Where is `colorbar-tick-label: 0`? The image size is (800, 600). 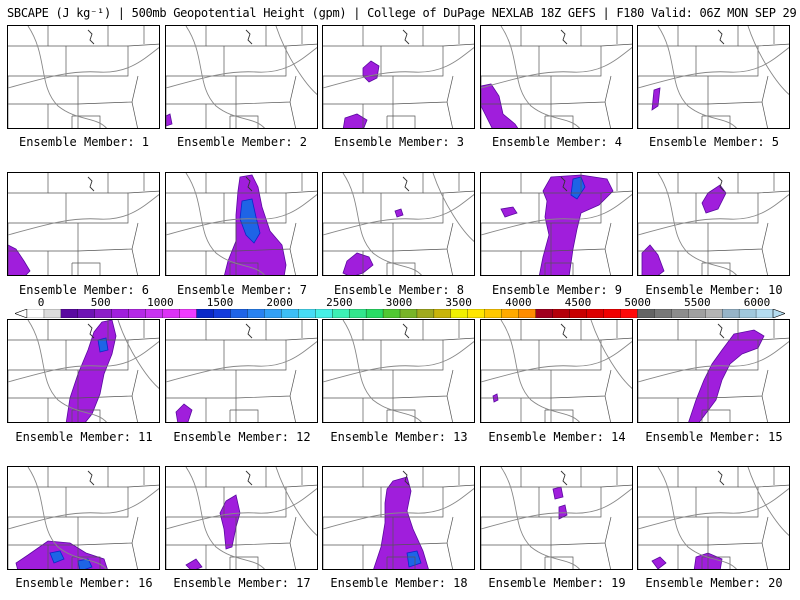
colorbar-tick-label: 0 is located at coordinates (41, 302).